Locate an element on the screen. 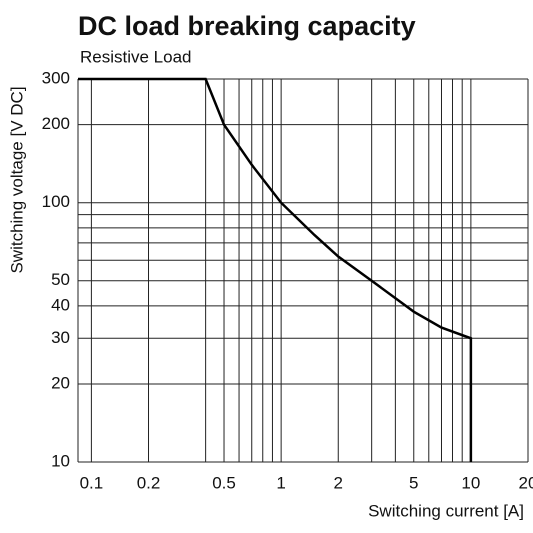 This screenshot has width=533, height=533. y-tick-label: 30 is located at coordinates (60, 337).